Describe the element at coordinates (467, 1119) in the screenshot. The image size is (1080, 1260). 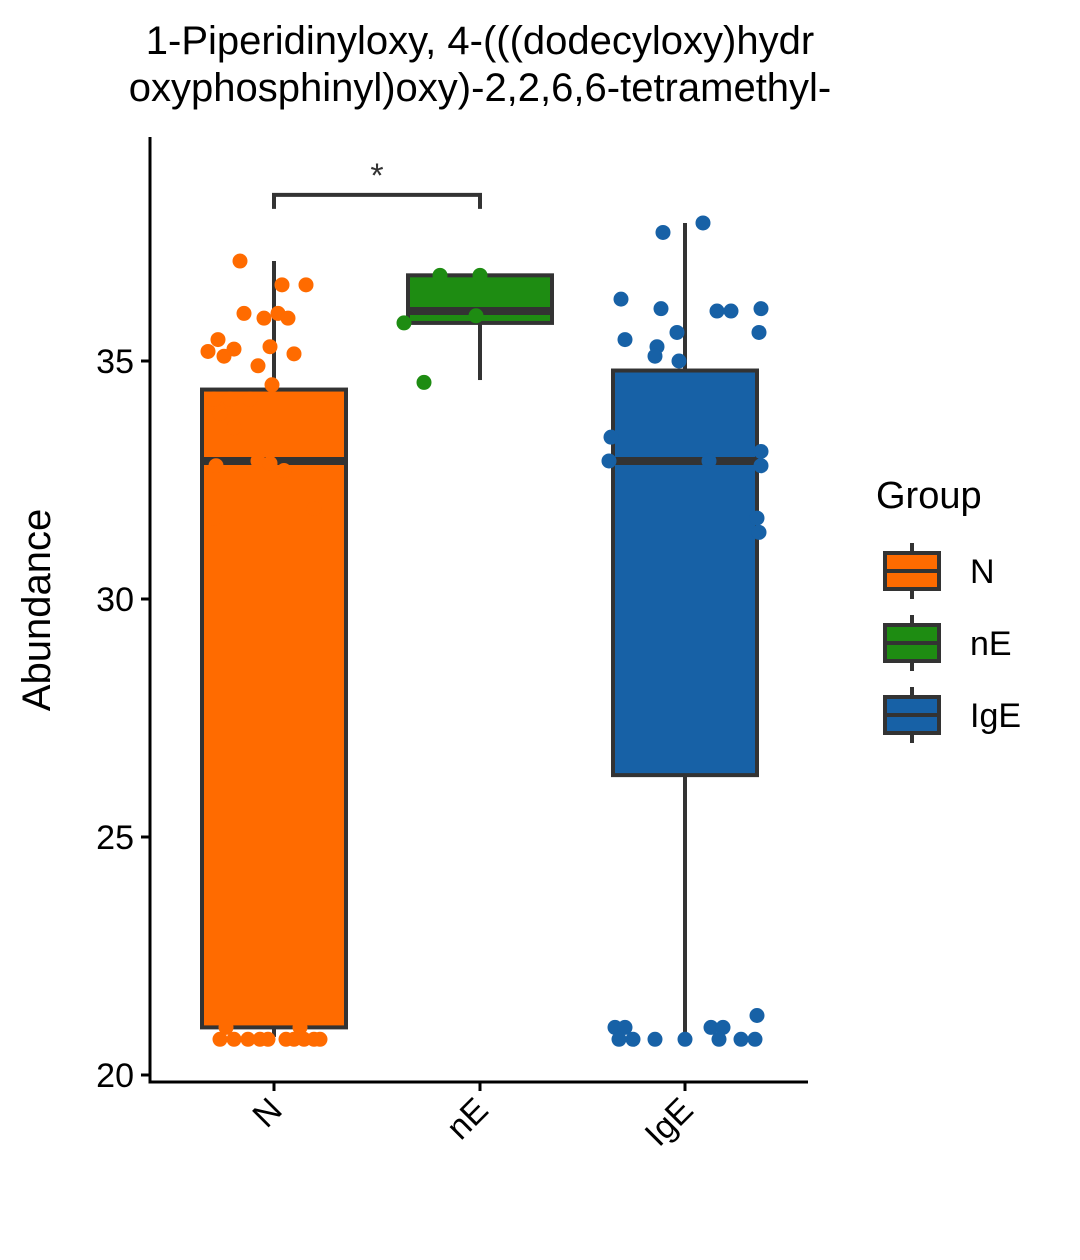
I see `x-tick-label: nE` at that location.